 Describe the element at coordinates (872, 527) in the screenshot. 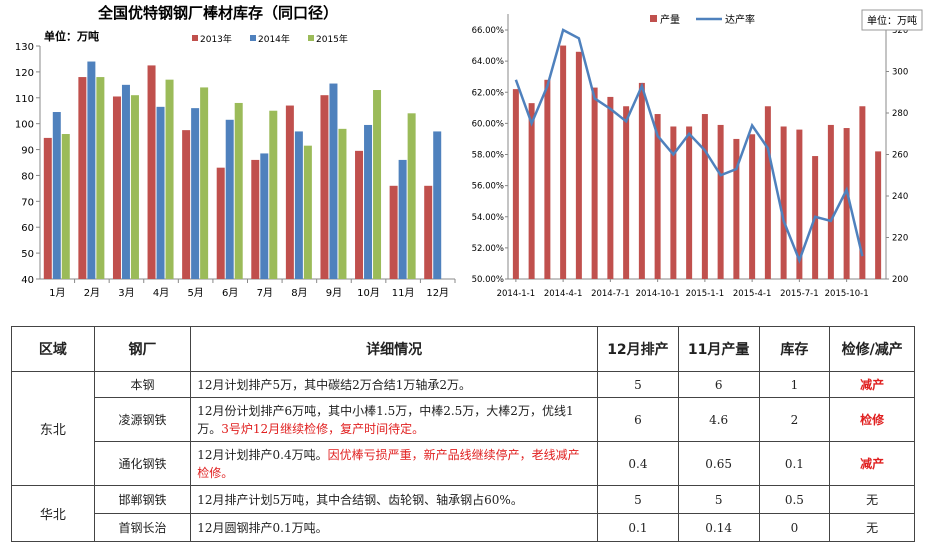

I see `status-cell: 无` at that location.